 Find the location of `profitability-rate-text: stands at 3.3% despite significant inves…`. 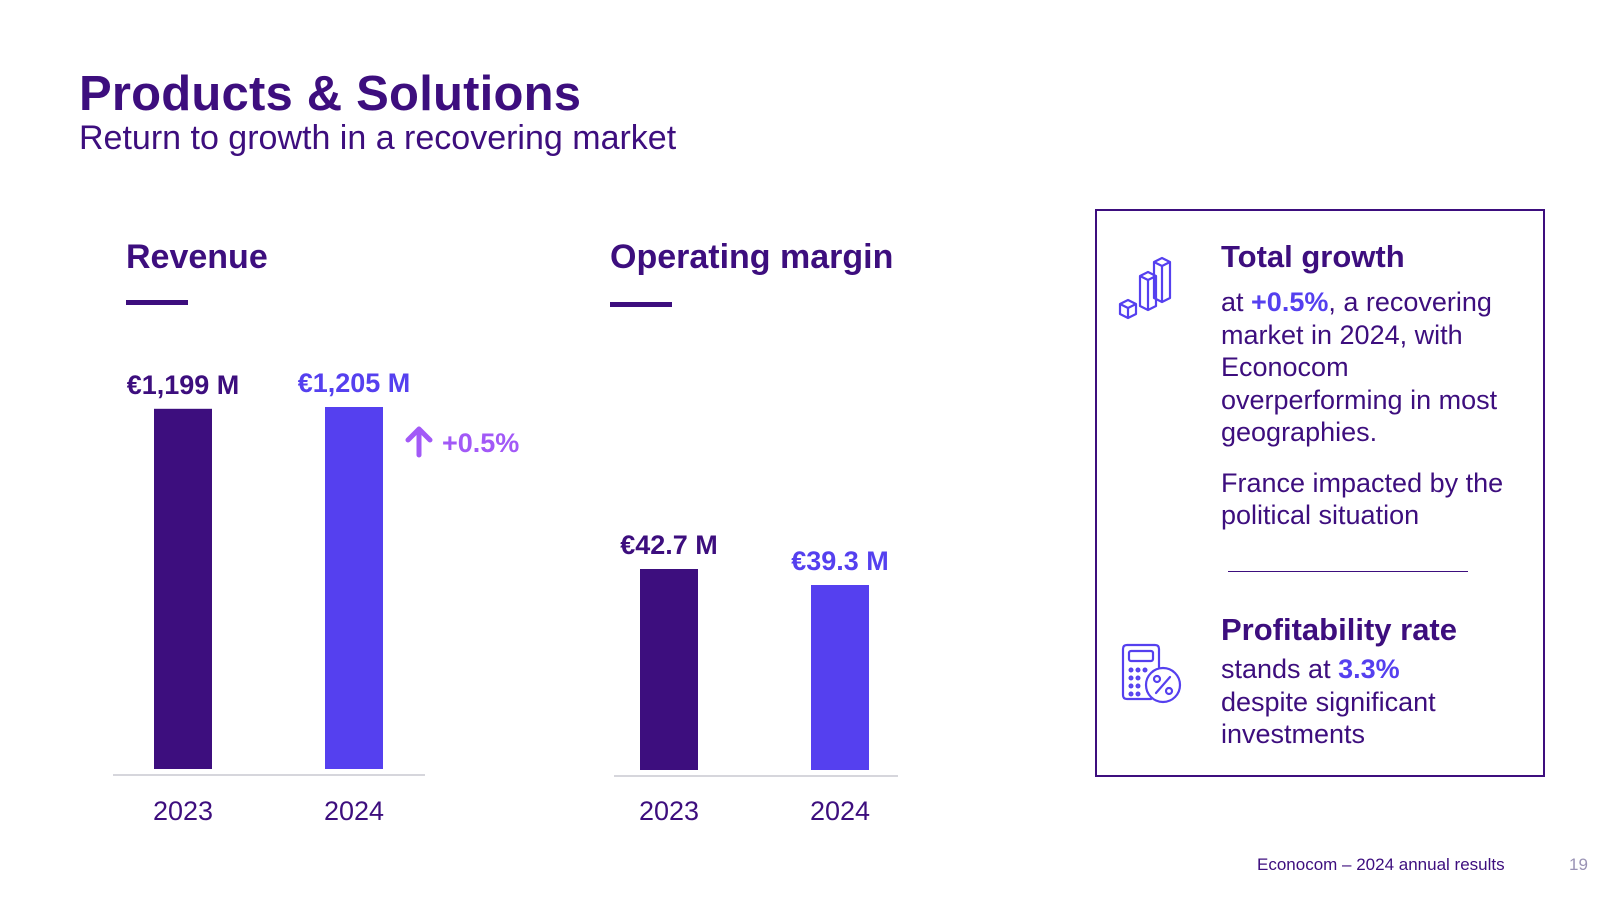

profitability-rate-text: stands at 3.3% despite significant inves… is located at coordinates (1376, 702).